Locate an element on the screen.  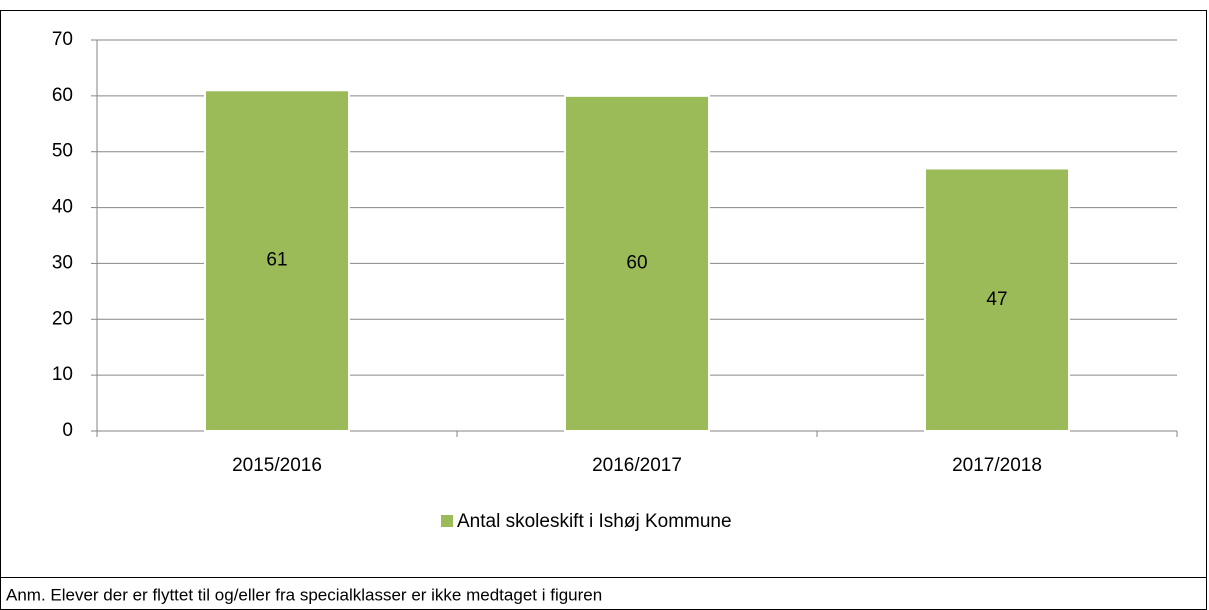
data-label: 47 is located at coordinates (996, 299).